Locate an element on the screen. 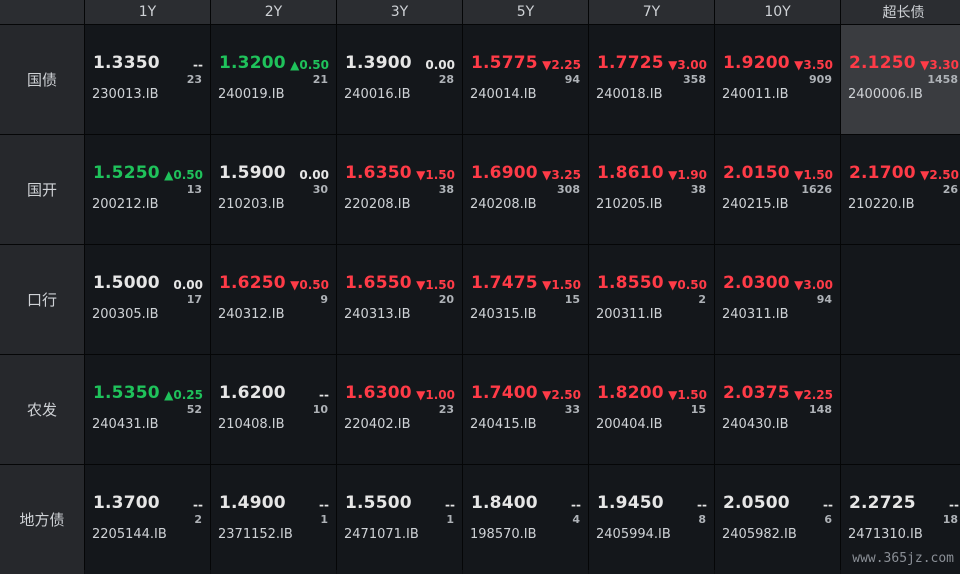 Image resolution: width=960 pixels, height=574 pixels. bond-code: 2471071.IB is located at coordinates (381, 534).